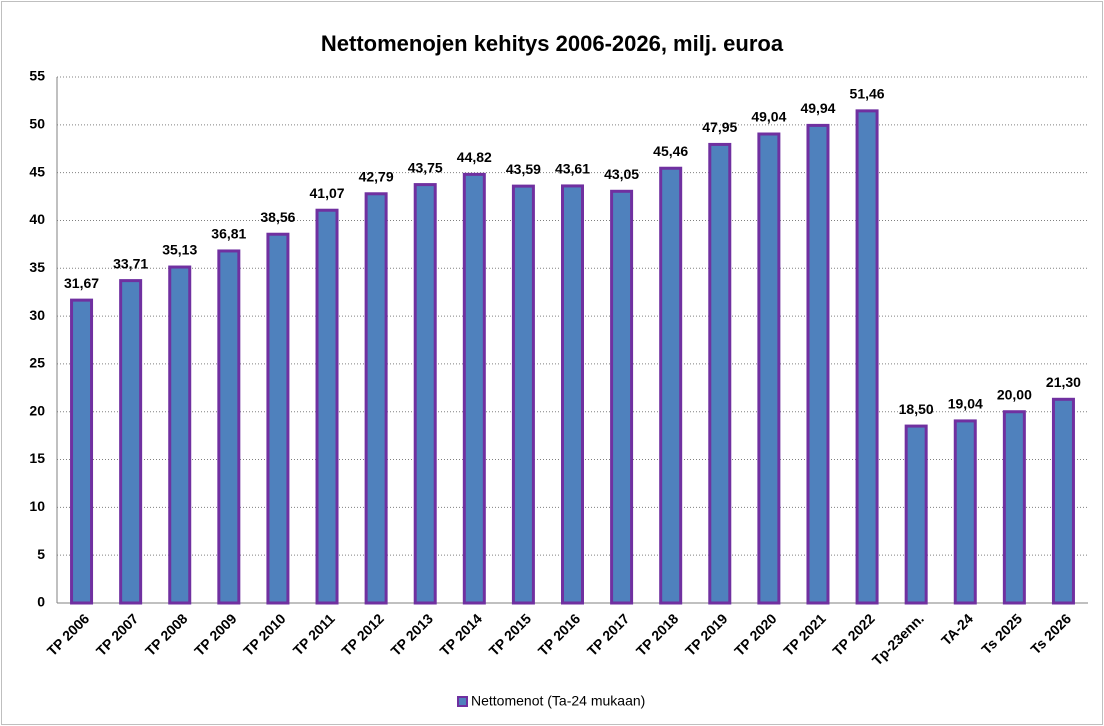 This screenshot has width=1104, height=726. Describe the element at coordinates (670, 151) in the screenshot. I see `value-label: 45,46` at that location.